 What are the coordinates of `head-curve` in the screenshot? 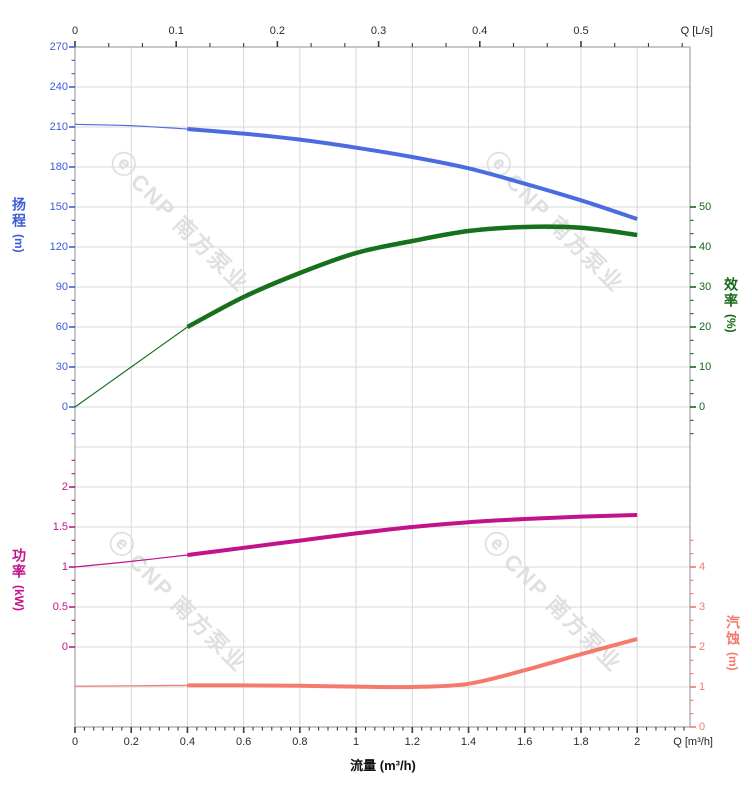 It's located at (412, 174).